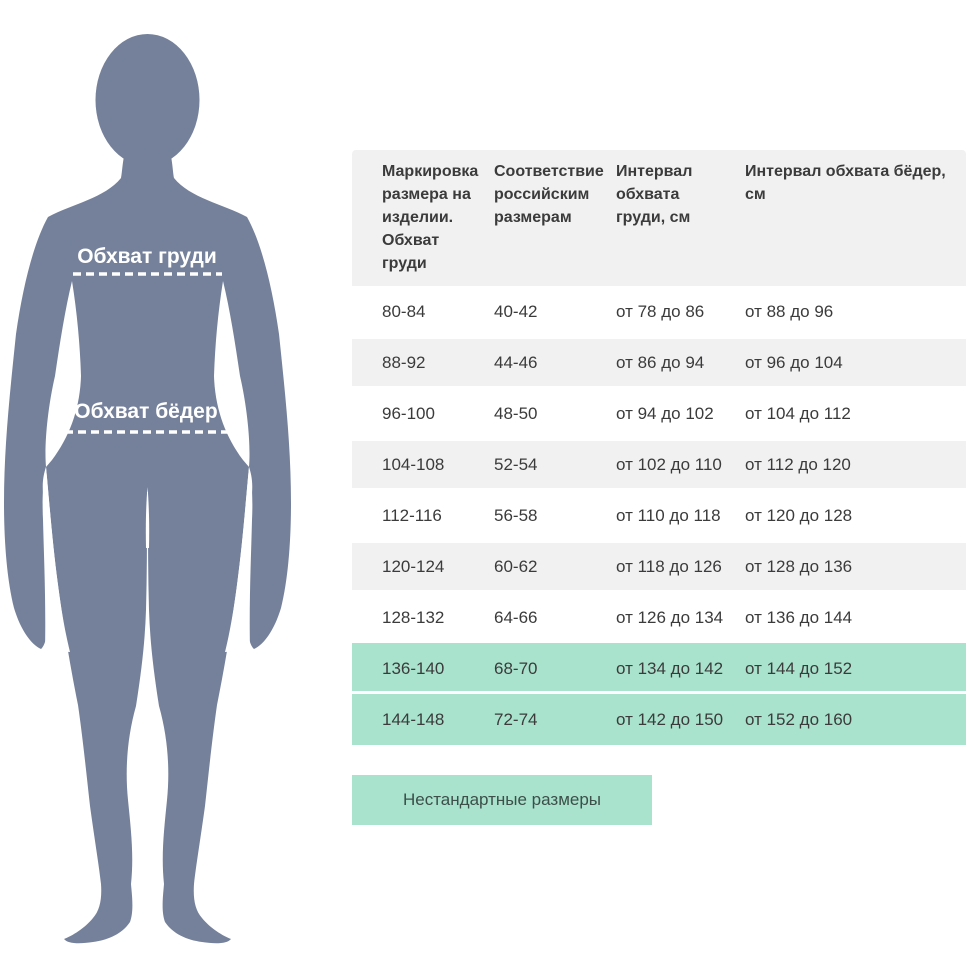 This screenshot has width=970, height=970. What do you see at coordinates (845, 183) in the screenshot?
I see `col-header-hips: Интервал обхвата бёдер, см` at bounding box center [845, 183].